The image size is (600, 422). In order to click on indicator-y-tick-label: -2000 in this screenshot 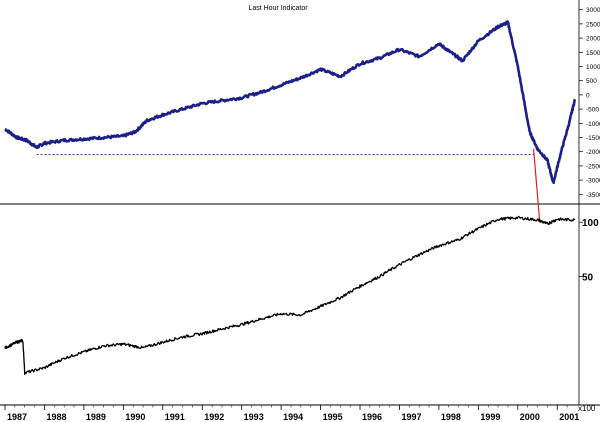, I will do `click(593, 152)`.